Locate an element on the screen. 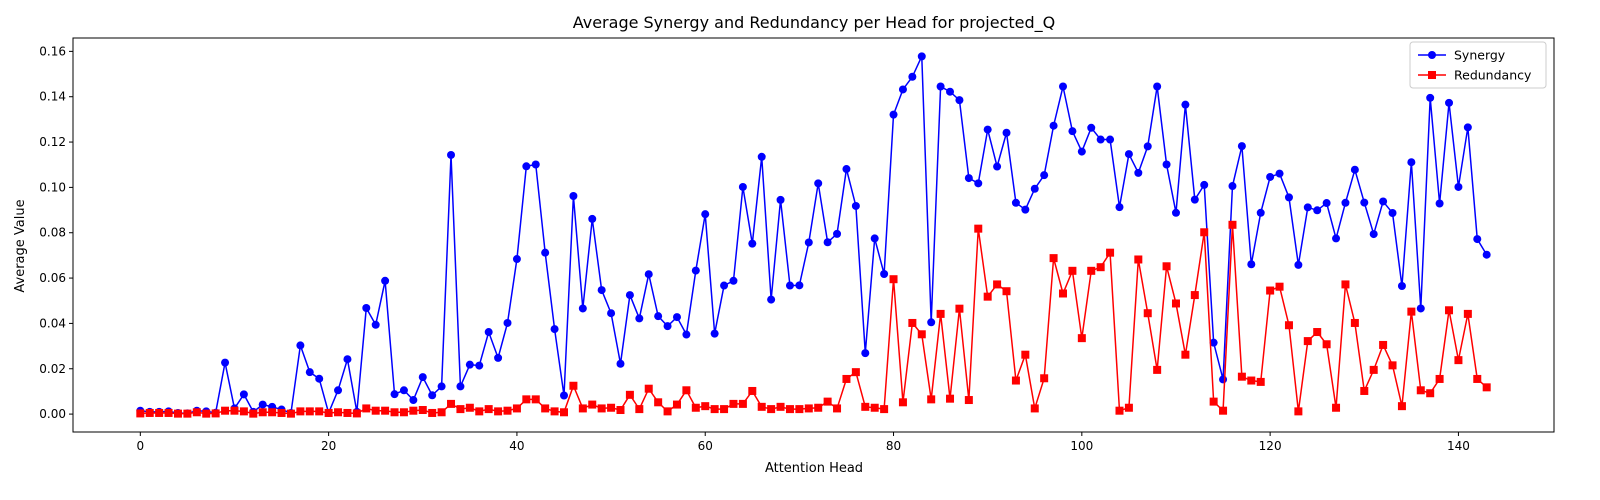  x-tick-label: 40 is located at coordinates (516, 446).